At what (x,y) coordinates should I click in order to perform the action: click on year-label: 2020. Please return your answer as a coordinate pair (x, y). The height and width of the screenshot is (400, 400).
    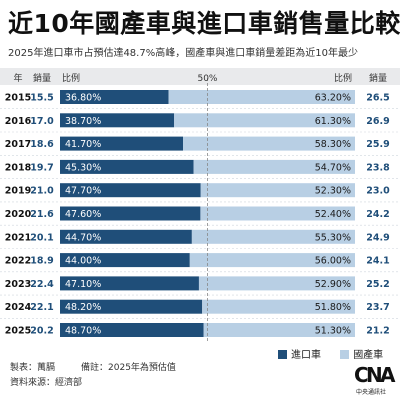
    Looking at the image, I should click on (18, 214).